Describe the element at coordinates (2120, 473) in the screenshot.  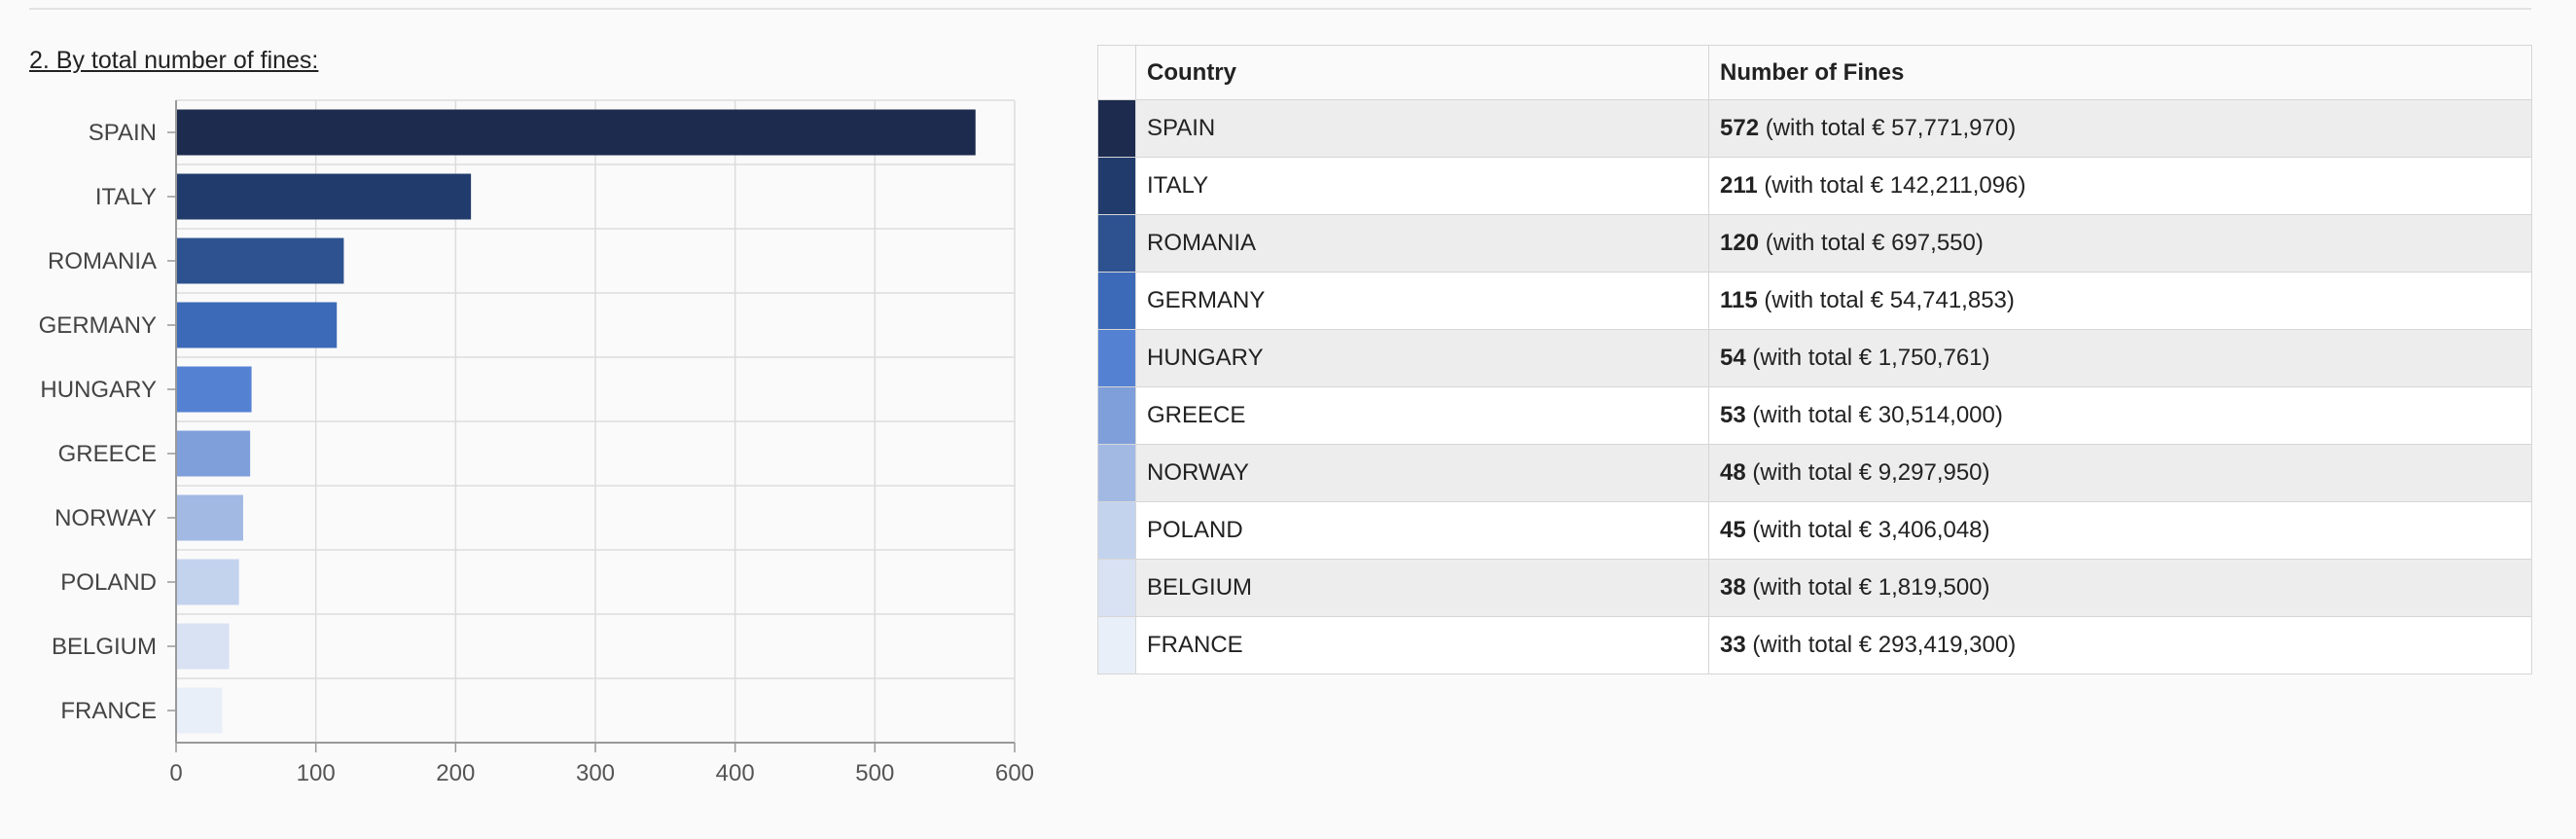
I see `fines-cell: 48 (with total € 9,297,950)` at that location.